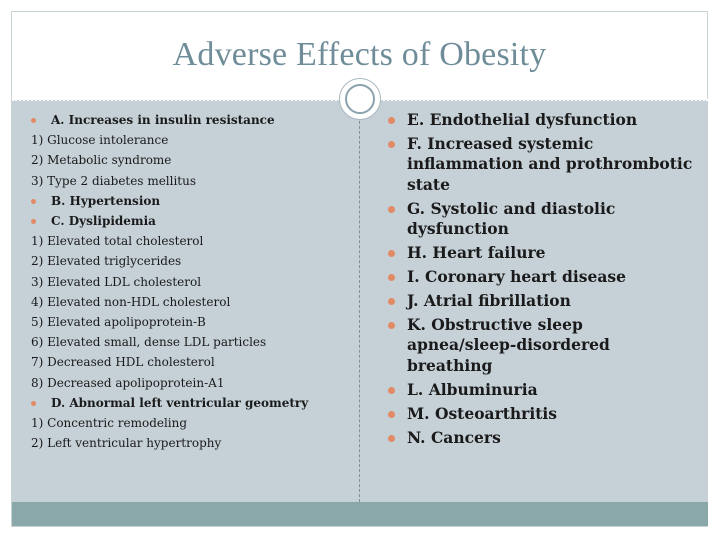 The width and height of the screenshot is (720, 540). I want to click on list-item: I. Coronary heart disease, so click(540, 277).